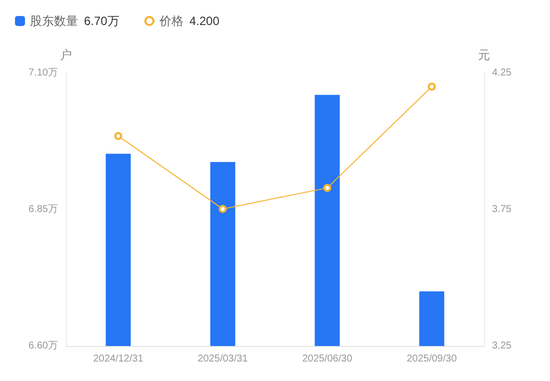 Image resolution: width=550 pixels, height=381 pixels. I want to click on y-tick-label: 7.10万, so click(43, 73).